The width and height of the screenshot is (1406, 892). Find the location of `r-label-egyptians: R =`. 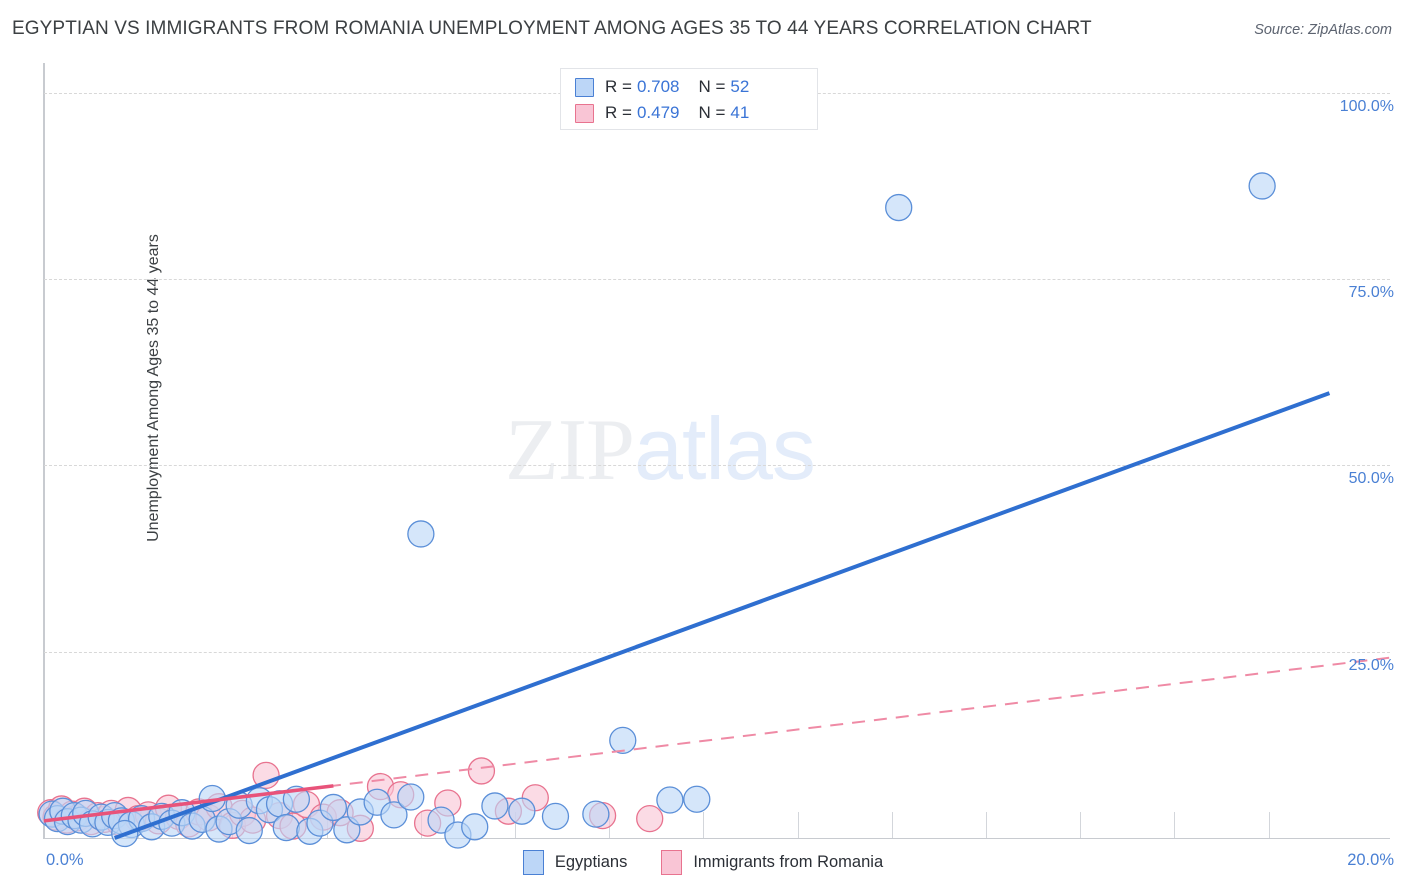

r-label-egyptians: R = is located at coordinates (618, 86).